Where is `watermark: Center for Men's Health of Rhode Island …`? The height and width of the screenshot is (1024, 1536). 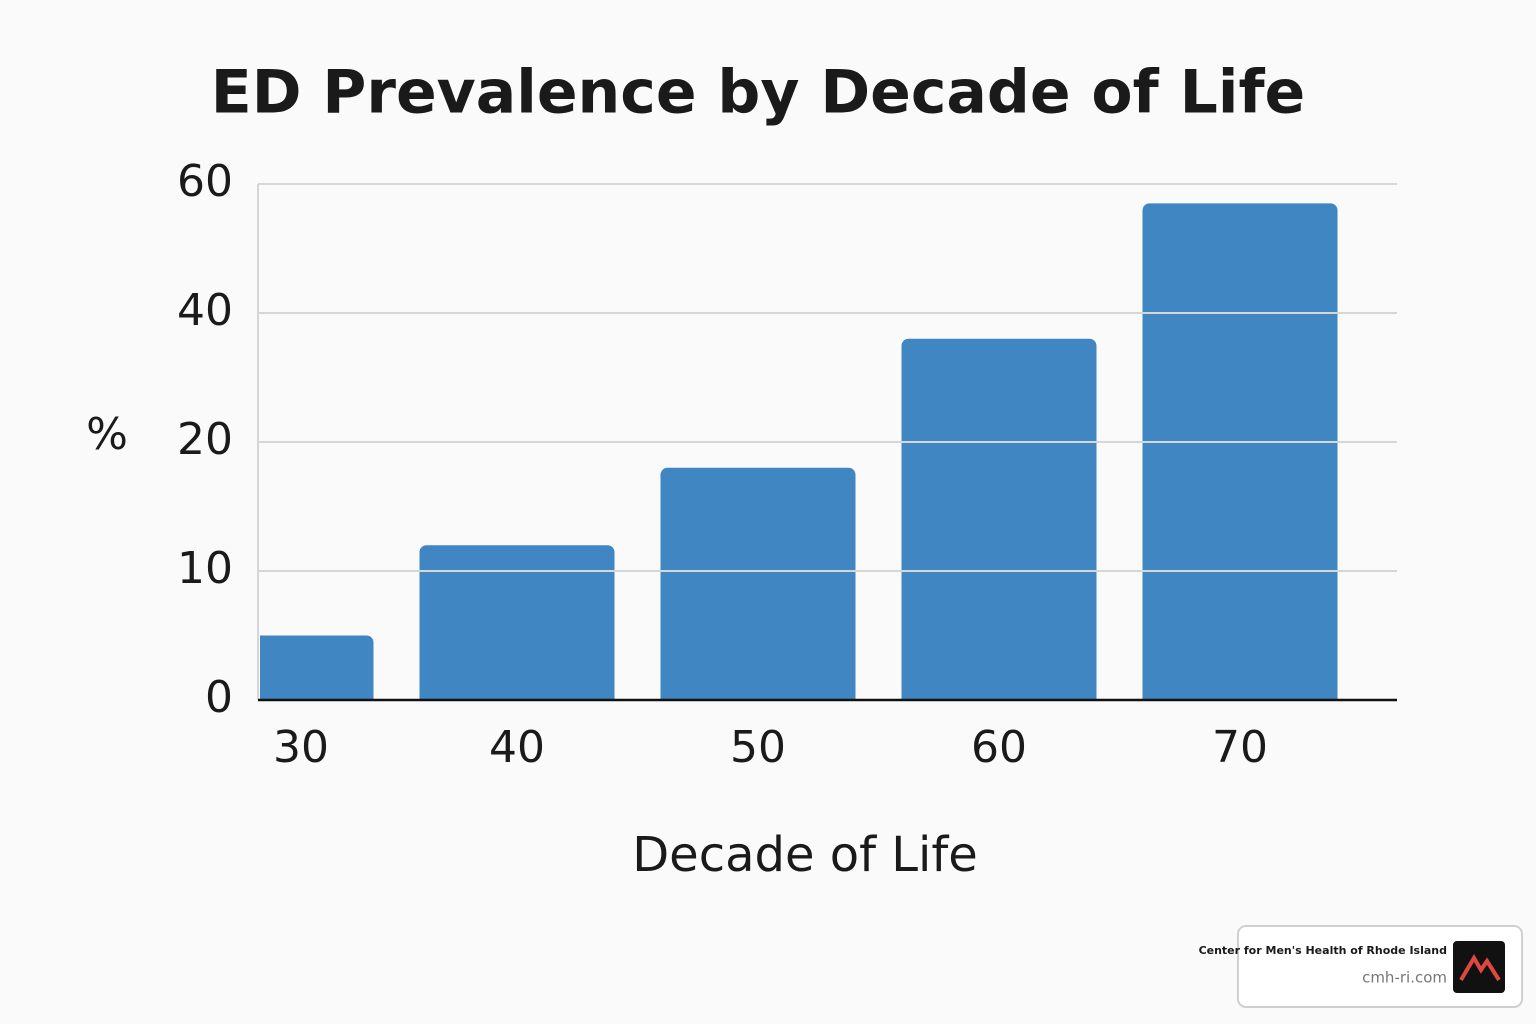 watermark: Center for Men's Health of Rhode Island … is located at coordinates (1361, 966).